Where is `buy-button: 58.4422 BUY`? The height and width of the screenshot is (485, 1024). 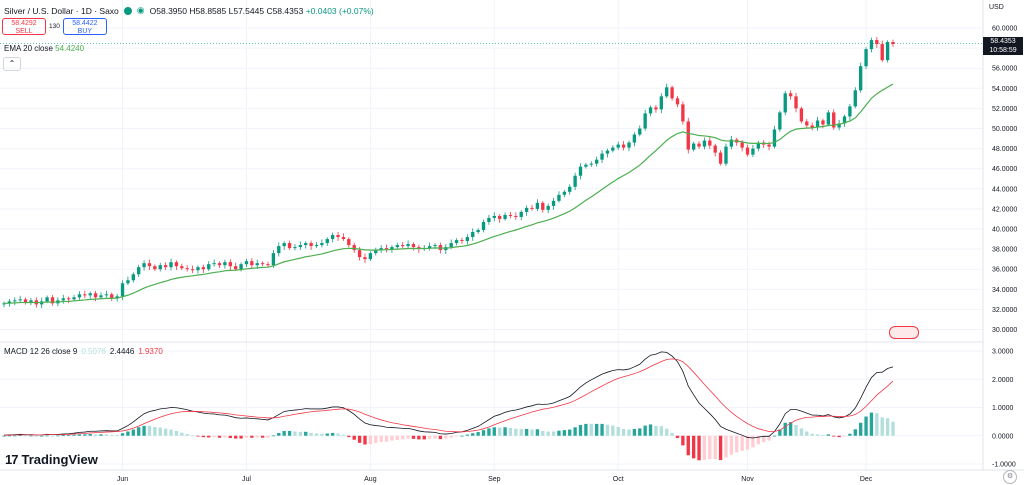 buy-button: 58.4422 BUY is located at coordinates (84, 26).